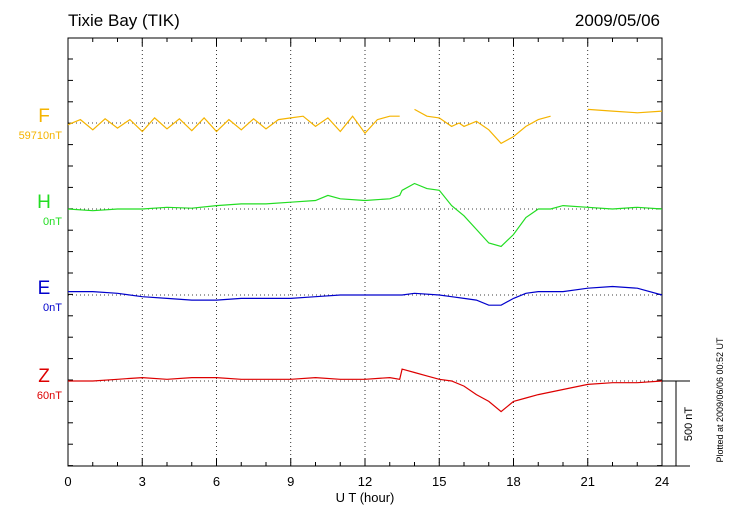 This screenshot has width=730, height=520. I want to click on series-label-e: E, so click(44, 288).